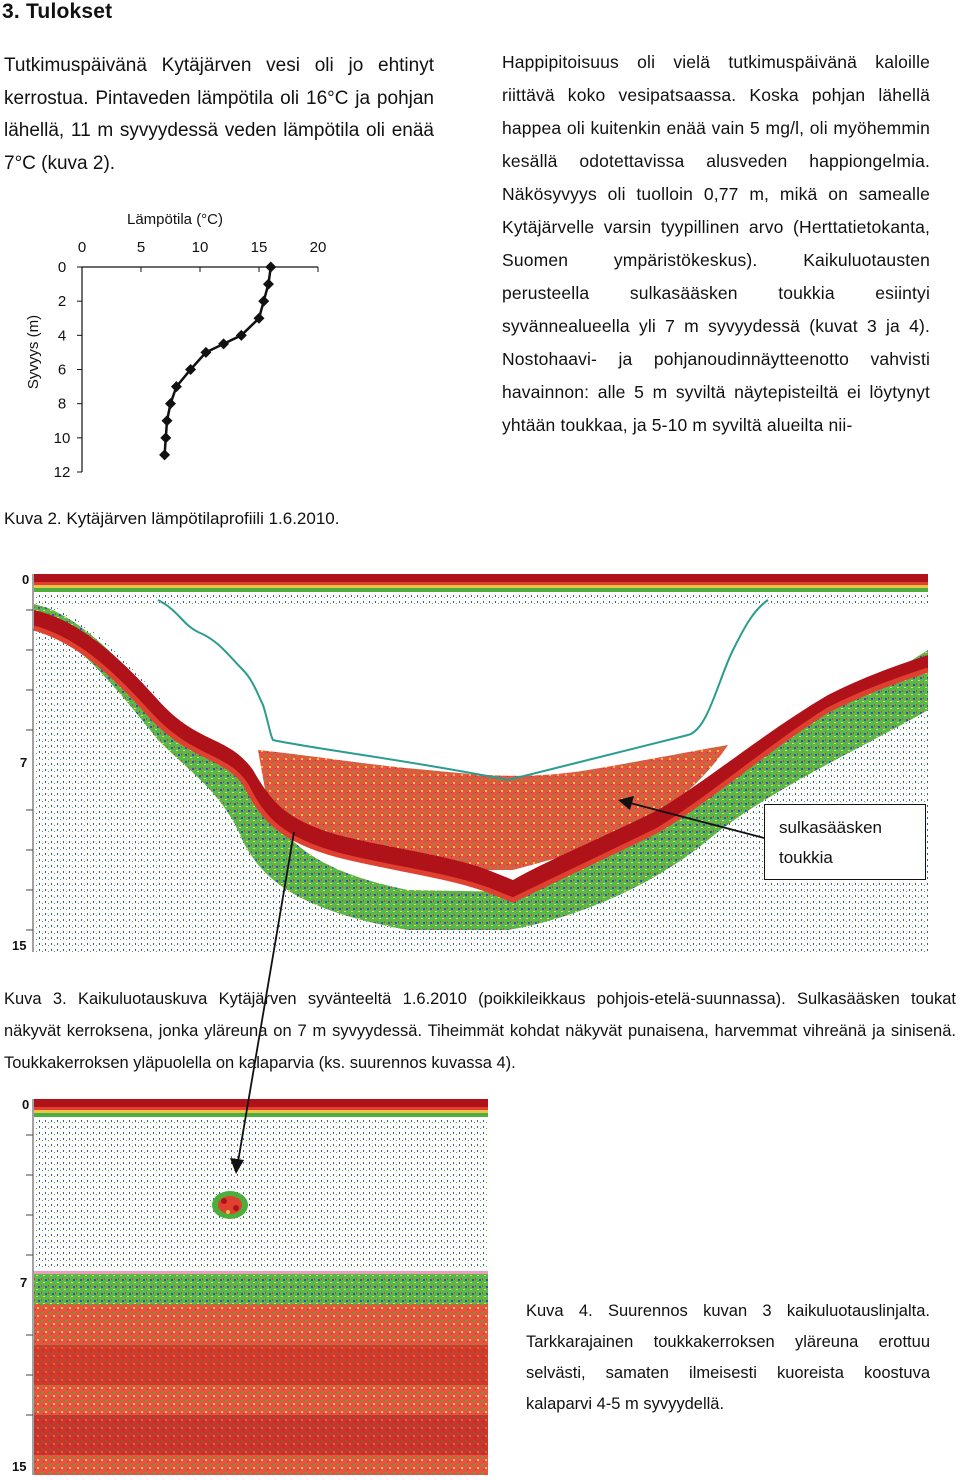 This screenshot has height=1480, width=960. Describe the element at coordinates (230, 1205) in the screenshot. I see `fish-school` at that location.